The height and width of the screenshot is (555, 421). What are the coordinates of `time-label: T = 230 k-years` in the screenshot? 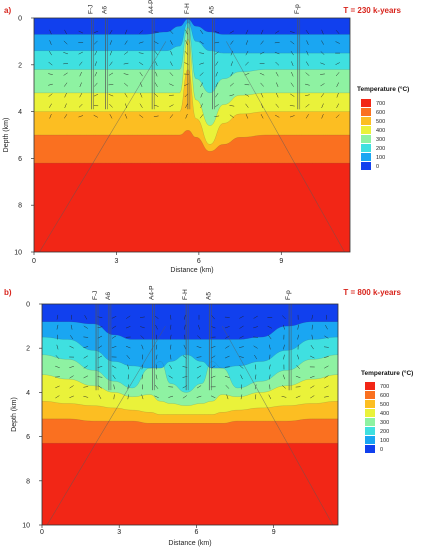 It's located at (372, 10).